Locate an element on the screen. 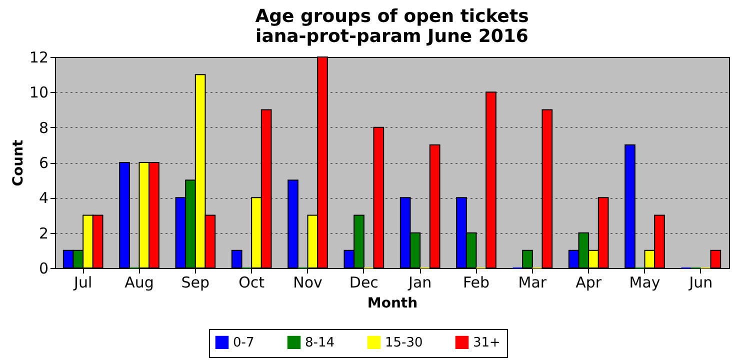  x-tick-label: Jan is located at coordinates (420, 283).